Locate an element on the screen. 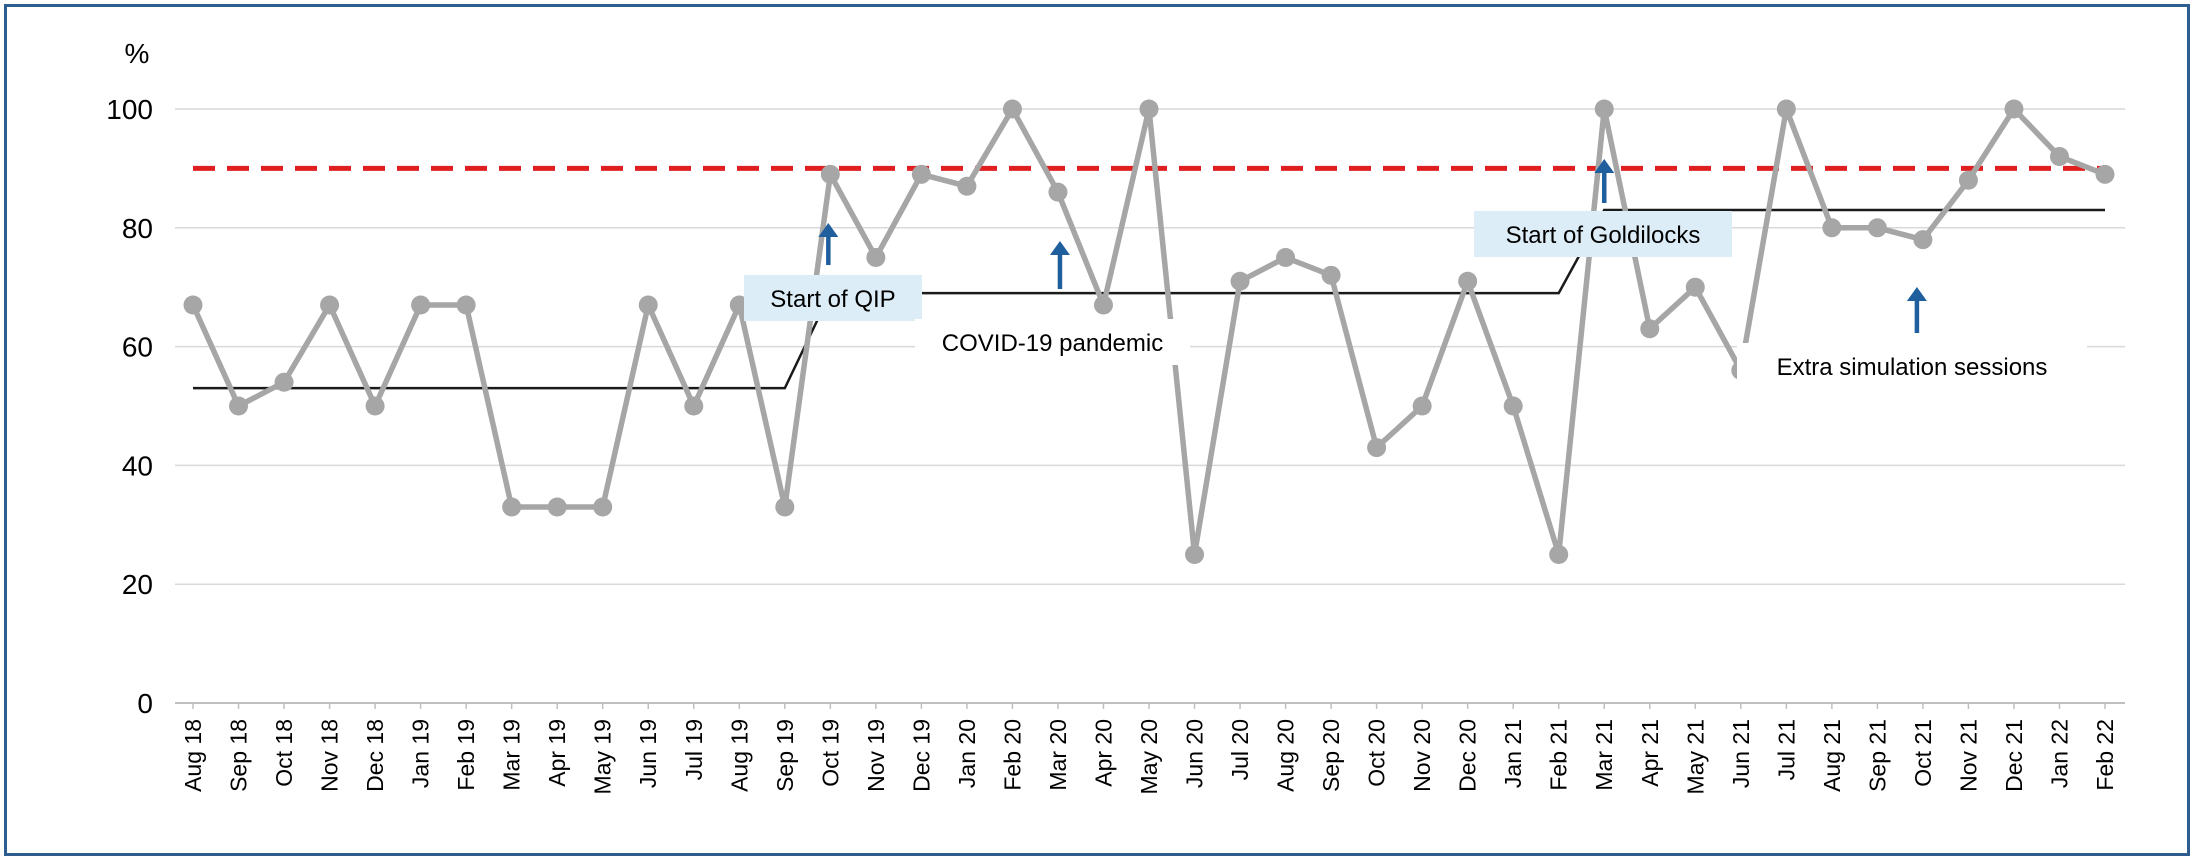  x-tick-label: Feb 22 is located at coordinates (2105, 755).